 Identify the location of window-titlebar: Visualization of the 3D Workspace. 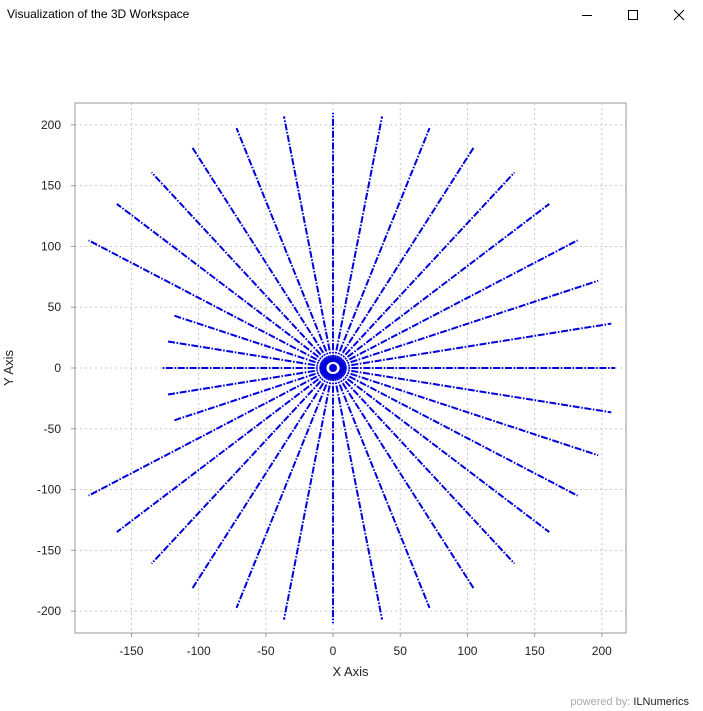
(351, 15).